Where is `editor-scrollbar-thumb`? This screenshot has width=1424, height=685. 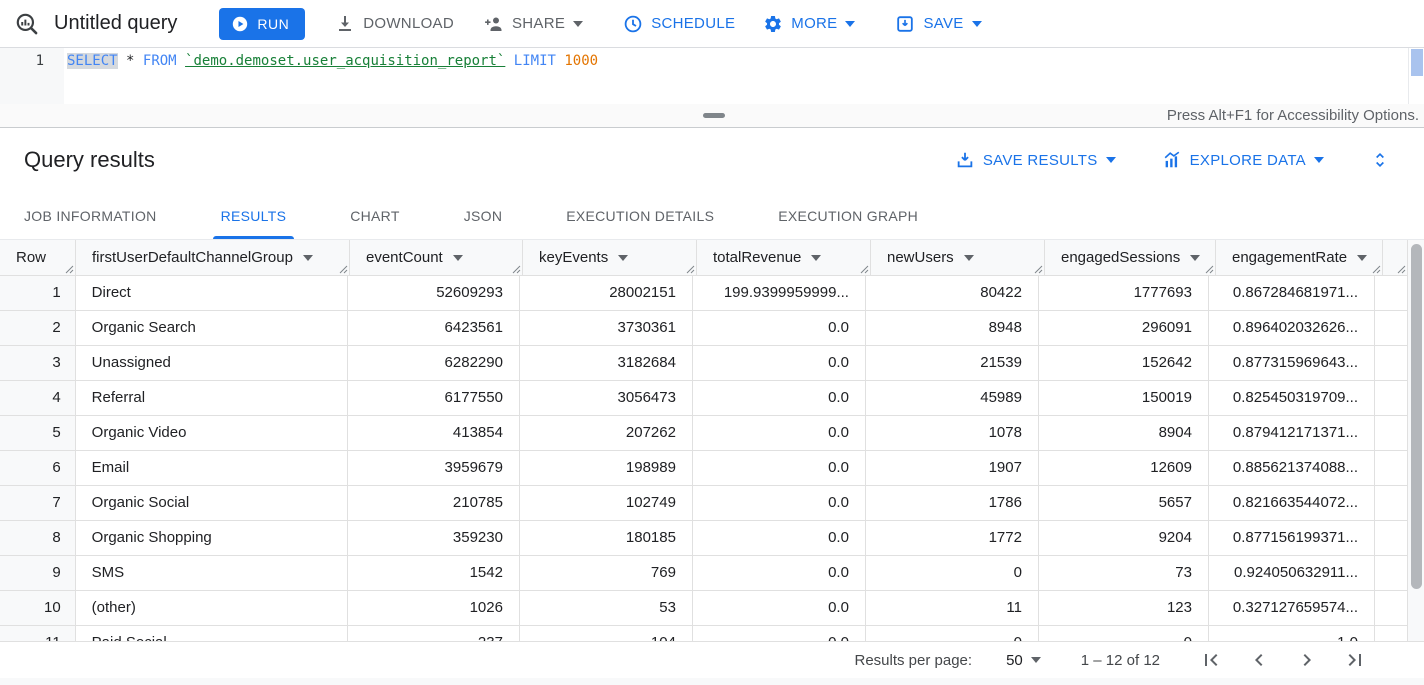
editor-scrollbar-thumb is located at coordinates (1417, 62).